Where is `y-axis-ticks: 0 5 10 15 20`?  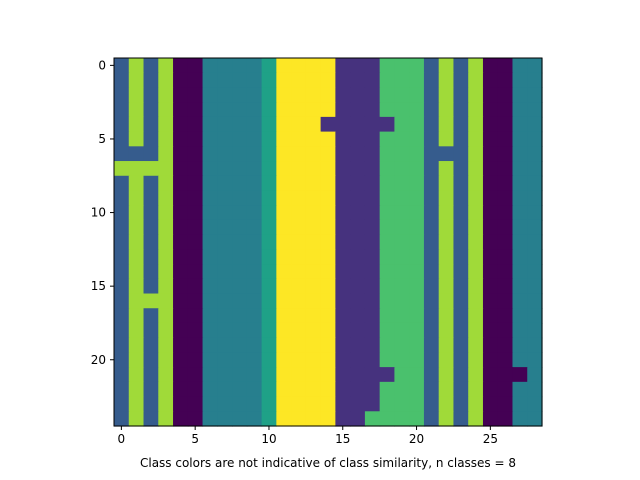 y-axis-ticks: 0 5 10 15 20 is located at coordinates (102, 212).